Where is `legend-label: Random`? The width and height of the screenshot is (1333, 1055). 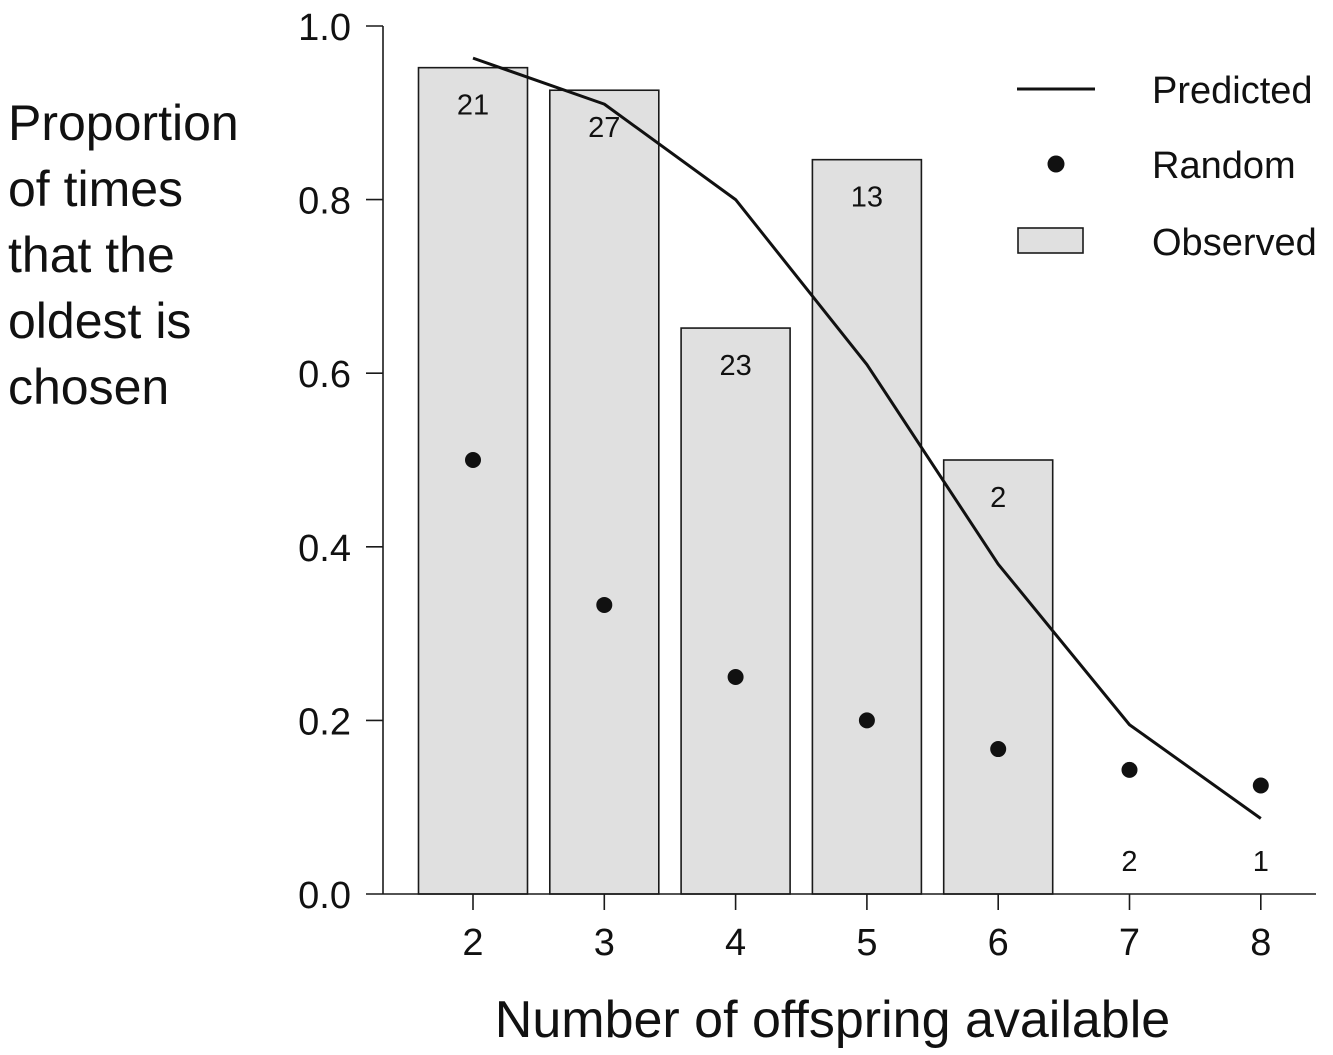 legend-label: Random is located at coordinates (1224, 166).